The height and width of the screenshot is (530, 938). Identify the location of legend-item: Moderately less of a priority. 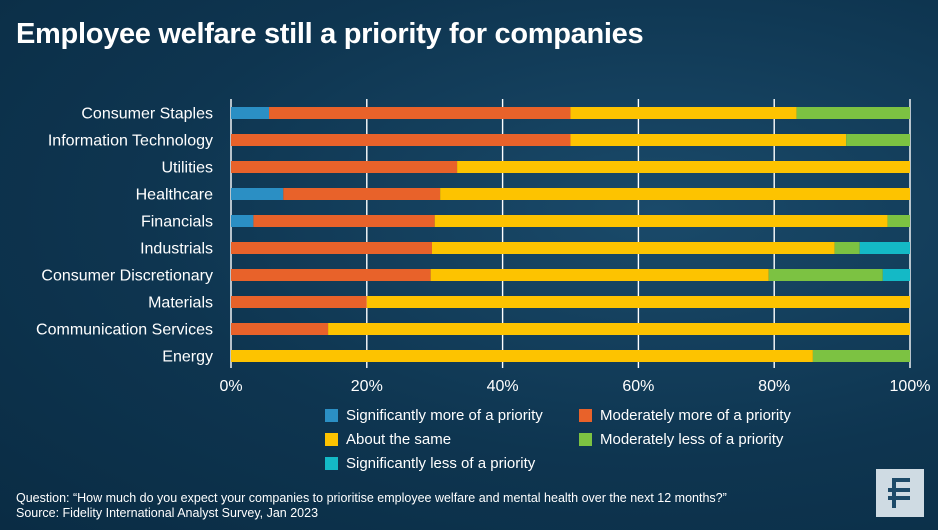
(681, 439).